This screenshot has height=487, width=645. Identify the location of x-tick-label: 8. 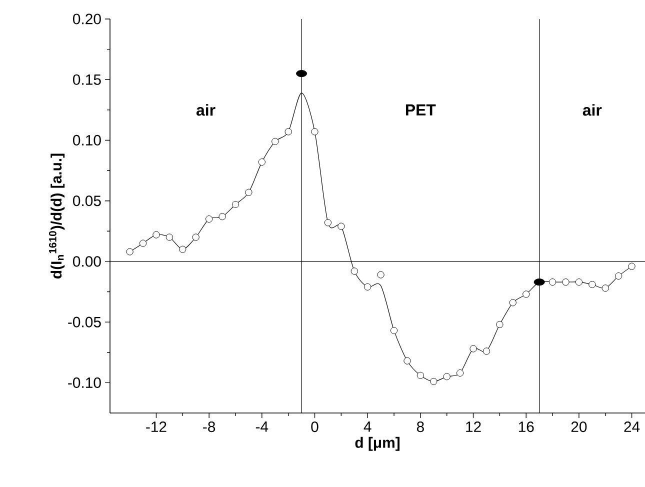
(420, 427).